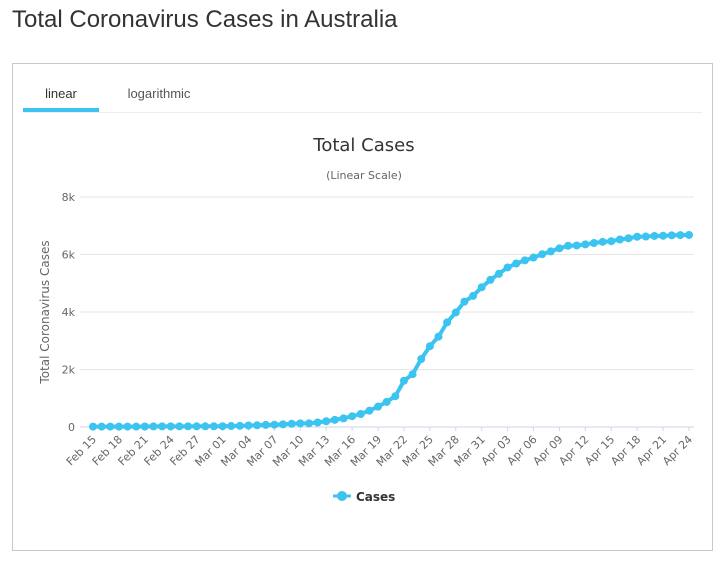 This screenshot has width=726, height=562. I want to click on legend-label-cases: Cases, so click(375, 497).